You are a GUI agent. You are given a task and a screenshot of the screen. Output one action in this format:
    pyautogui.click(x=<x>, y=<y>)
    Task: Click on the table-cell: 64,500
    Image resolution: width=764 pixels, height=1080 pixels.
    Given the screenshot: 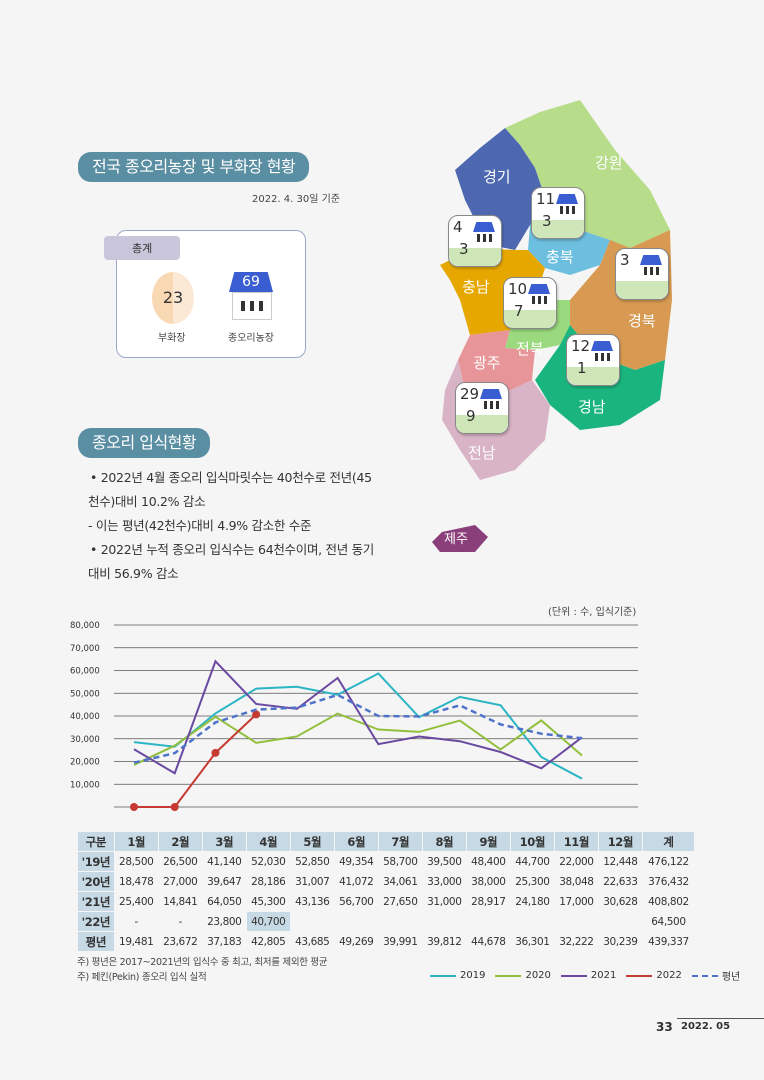 What is the action you would take?
    pyautogui.click(x=668, y=921)
    